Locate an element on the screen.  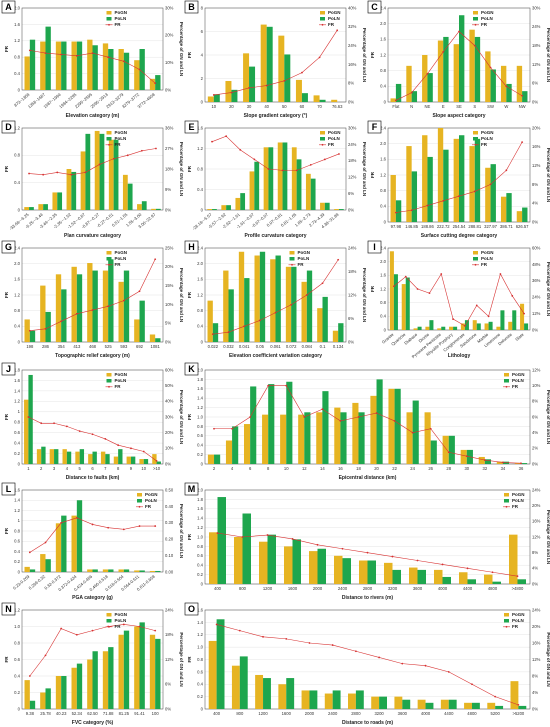
x-tick-label: 4000 is located at coordinates (443, 588).